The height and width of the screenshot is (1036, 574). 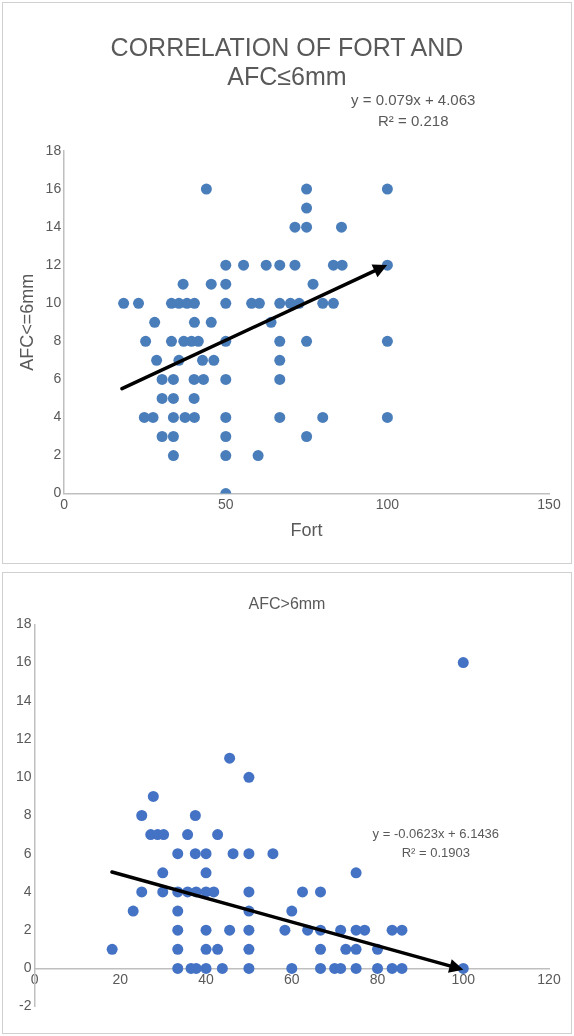 What do you see at coordinates (287, 603) in the screenshot?
I see `chart-title: AFC>6mm` at bounding box center [287, 603].